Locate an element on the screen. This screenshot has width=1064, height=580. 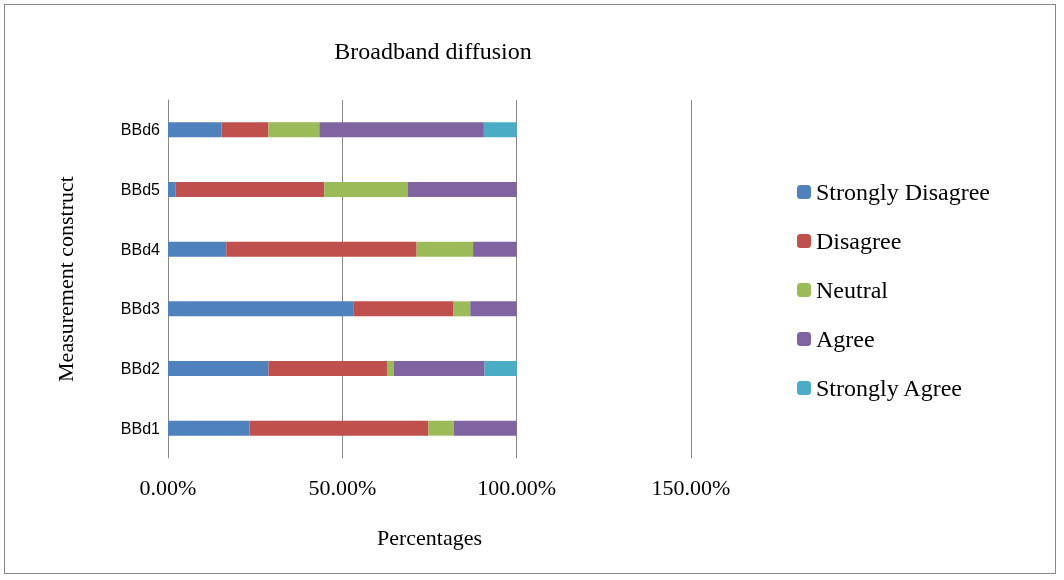
y-axis-title: Measurement construct is located at coordinates (65, 279).